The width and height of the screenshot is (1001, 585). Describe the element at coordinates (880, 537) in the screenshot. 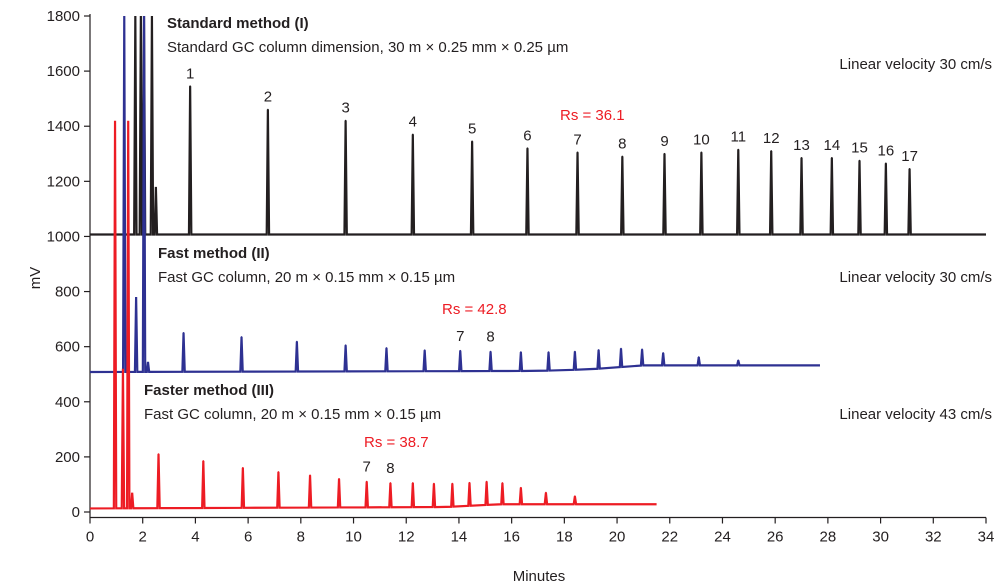

I see `x-tick-label: 30` at that location.